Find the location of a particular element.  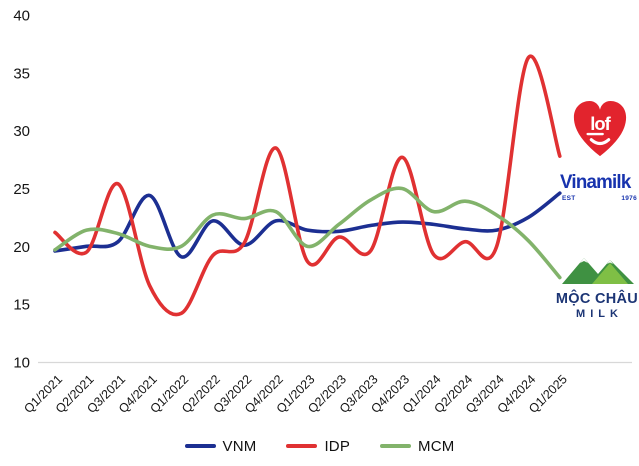

legend-label-mcm: MCM is located at coordinates (436, 446).